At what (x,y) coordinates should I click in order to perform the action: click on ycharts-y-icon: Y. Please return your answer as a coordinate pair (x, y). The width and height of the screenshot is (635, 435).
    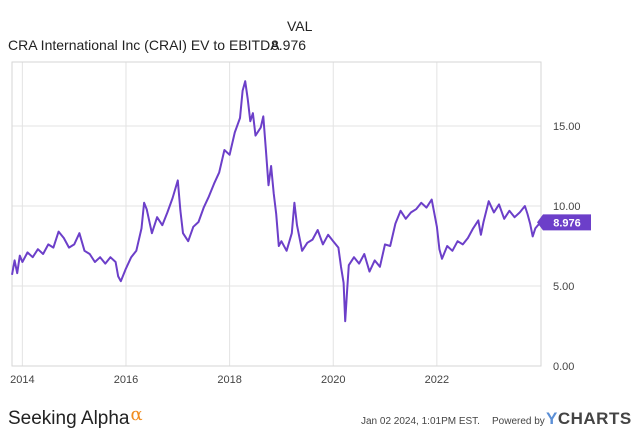
    Looking at the image, I should click on (552, 418).